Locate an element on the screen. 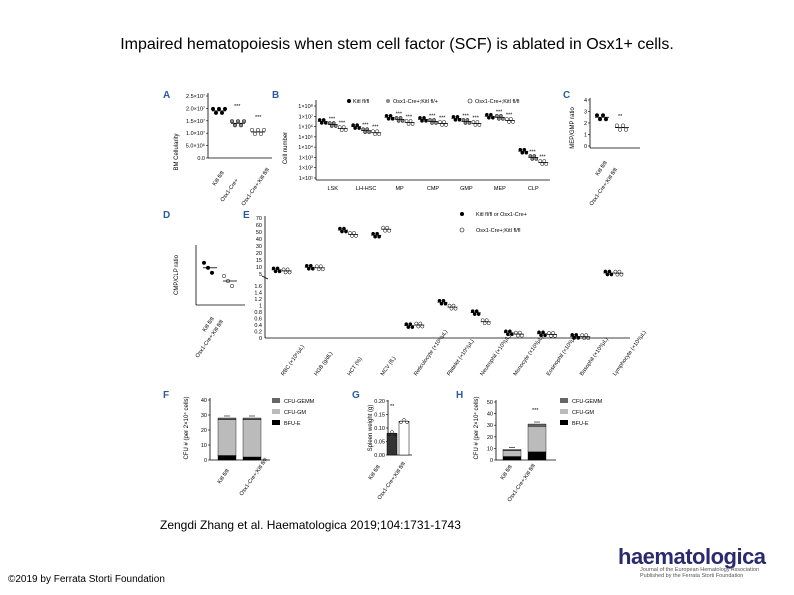 This screenshot has width=794, height=595. ytick-label: 1×10⁴ is located at coordinates (305, 147).